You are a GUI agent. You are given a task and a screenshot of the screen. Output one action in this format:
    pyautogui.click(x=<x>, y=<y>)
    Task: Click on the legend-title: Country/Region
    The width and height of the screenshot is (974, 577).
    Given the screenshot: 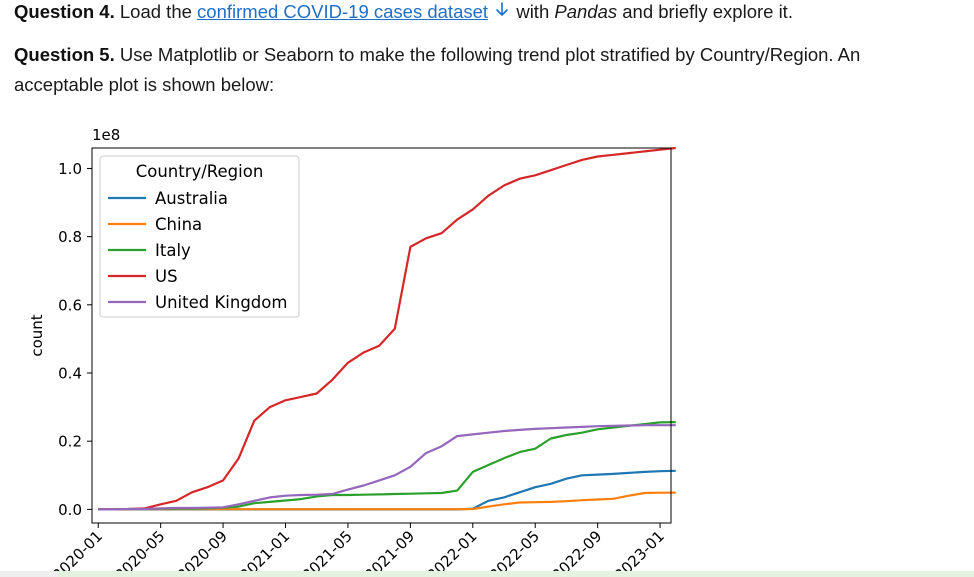 What is the action you would take?
    pyautogui.click(x=200, y=171)
    